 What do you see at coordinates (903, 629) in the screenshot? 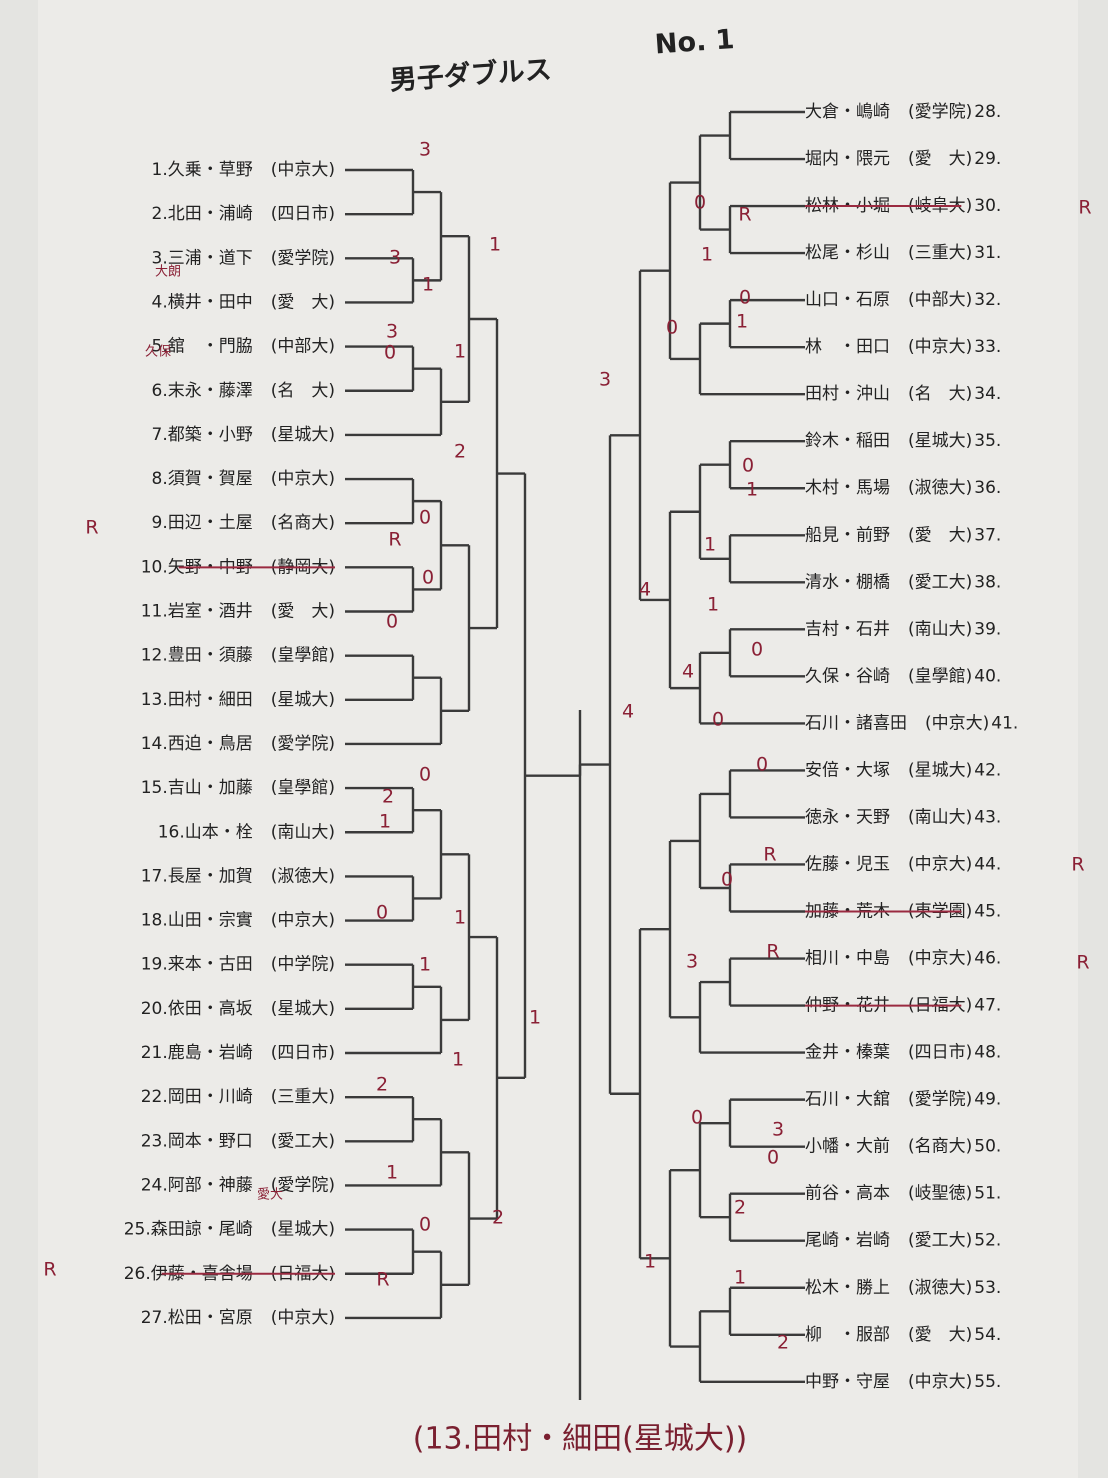
I see `entry: 吉村・石井 (南山大) 39.` at bounding box center [903, 629].